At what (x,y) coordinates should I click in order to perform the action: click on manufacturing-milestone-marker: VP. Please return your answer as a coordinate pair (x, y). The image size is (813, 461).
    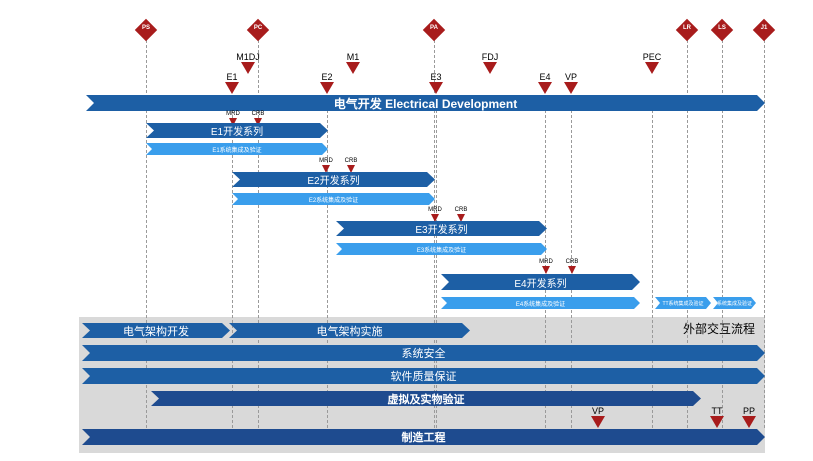
    Looking at the image, I should click on (598, 417).